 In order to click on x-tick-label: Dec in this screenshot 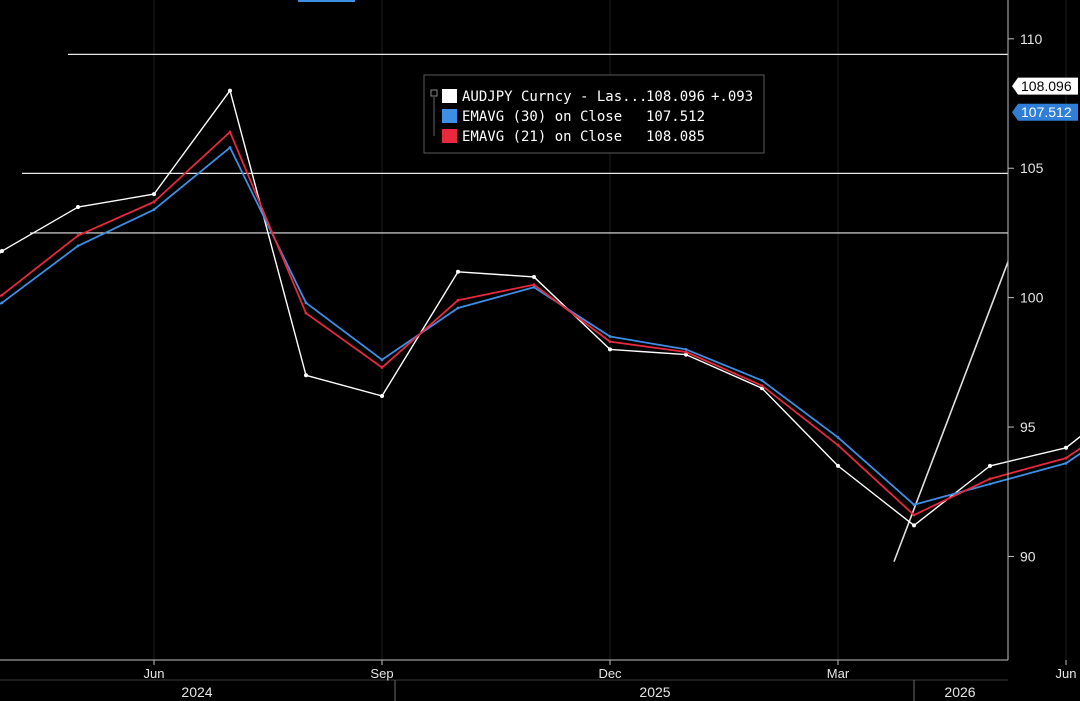, I will do `click(610, 673)`.